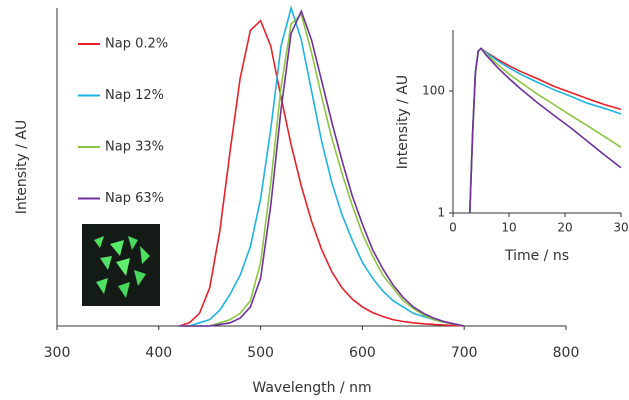 The width and height of the screenshot is (629, 400). What do you see at coordinates (136, 44) in the screenshot?
I see `legend-label: Nap 0.2%` at bounding box center [136, 44].